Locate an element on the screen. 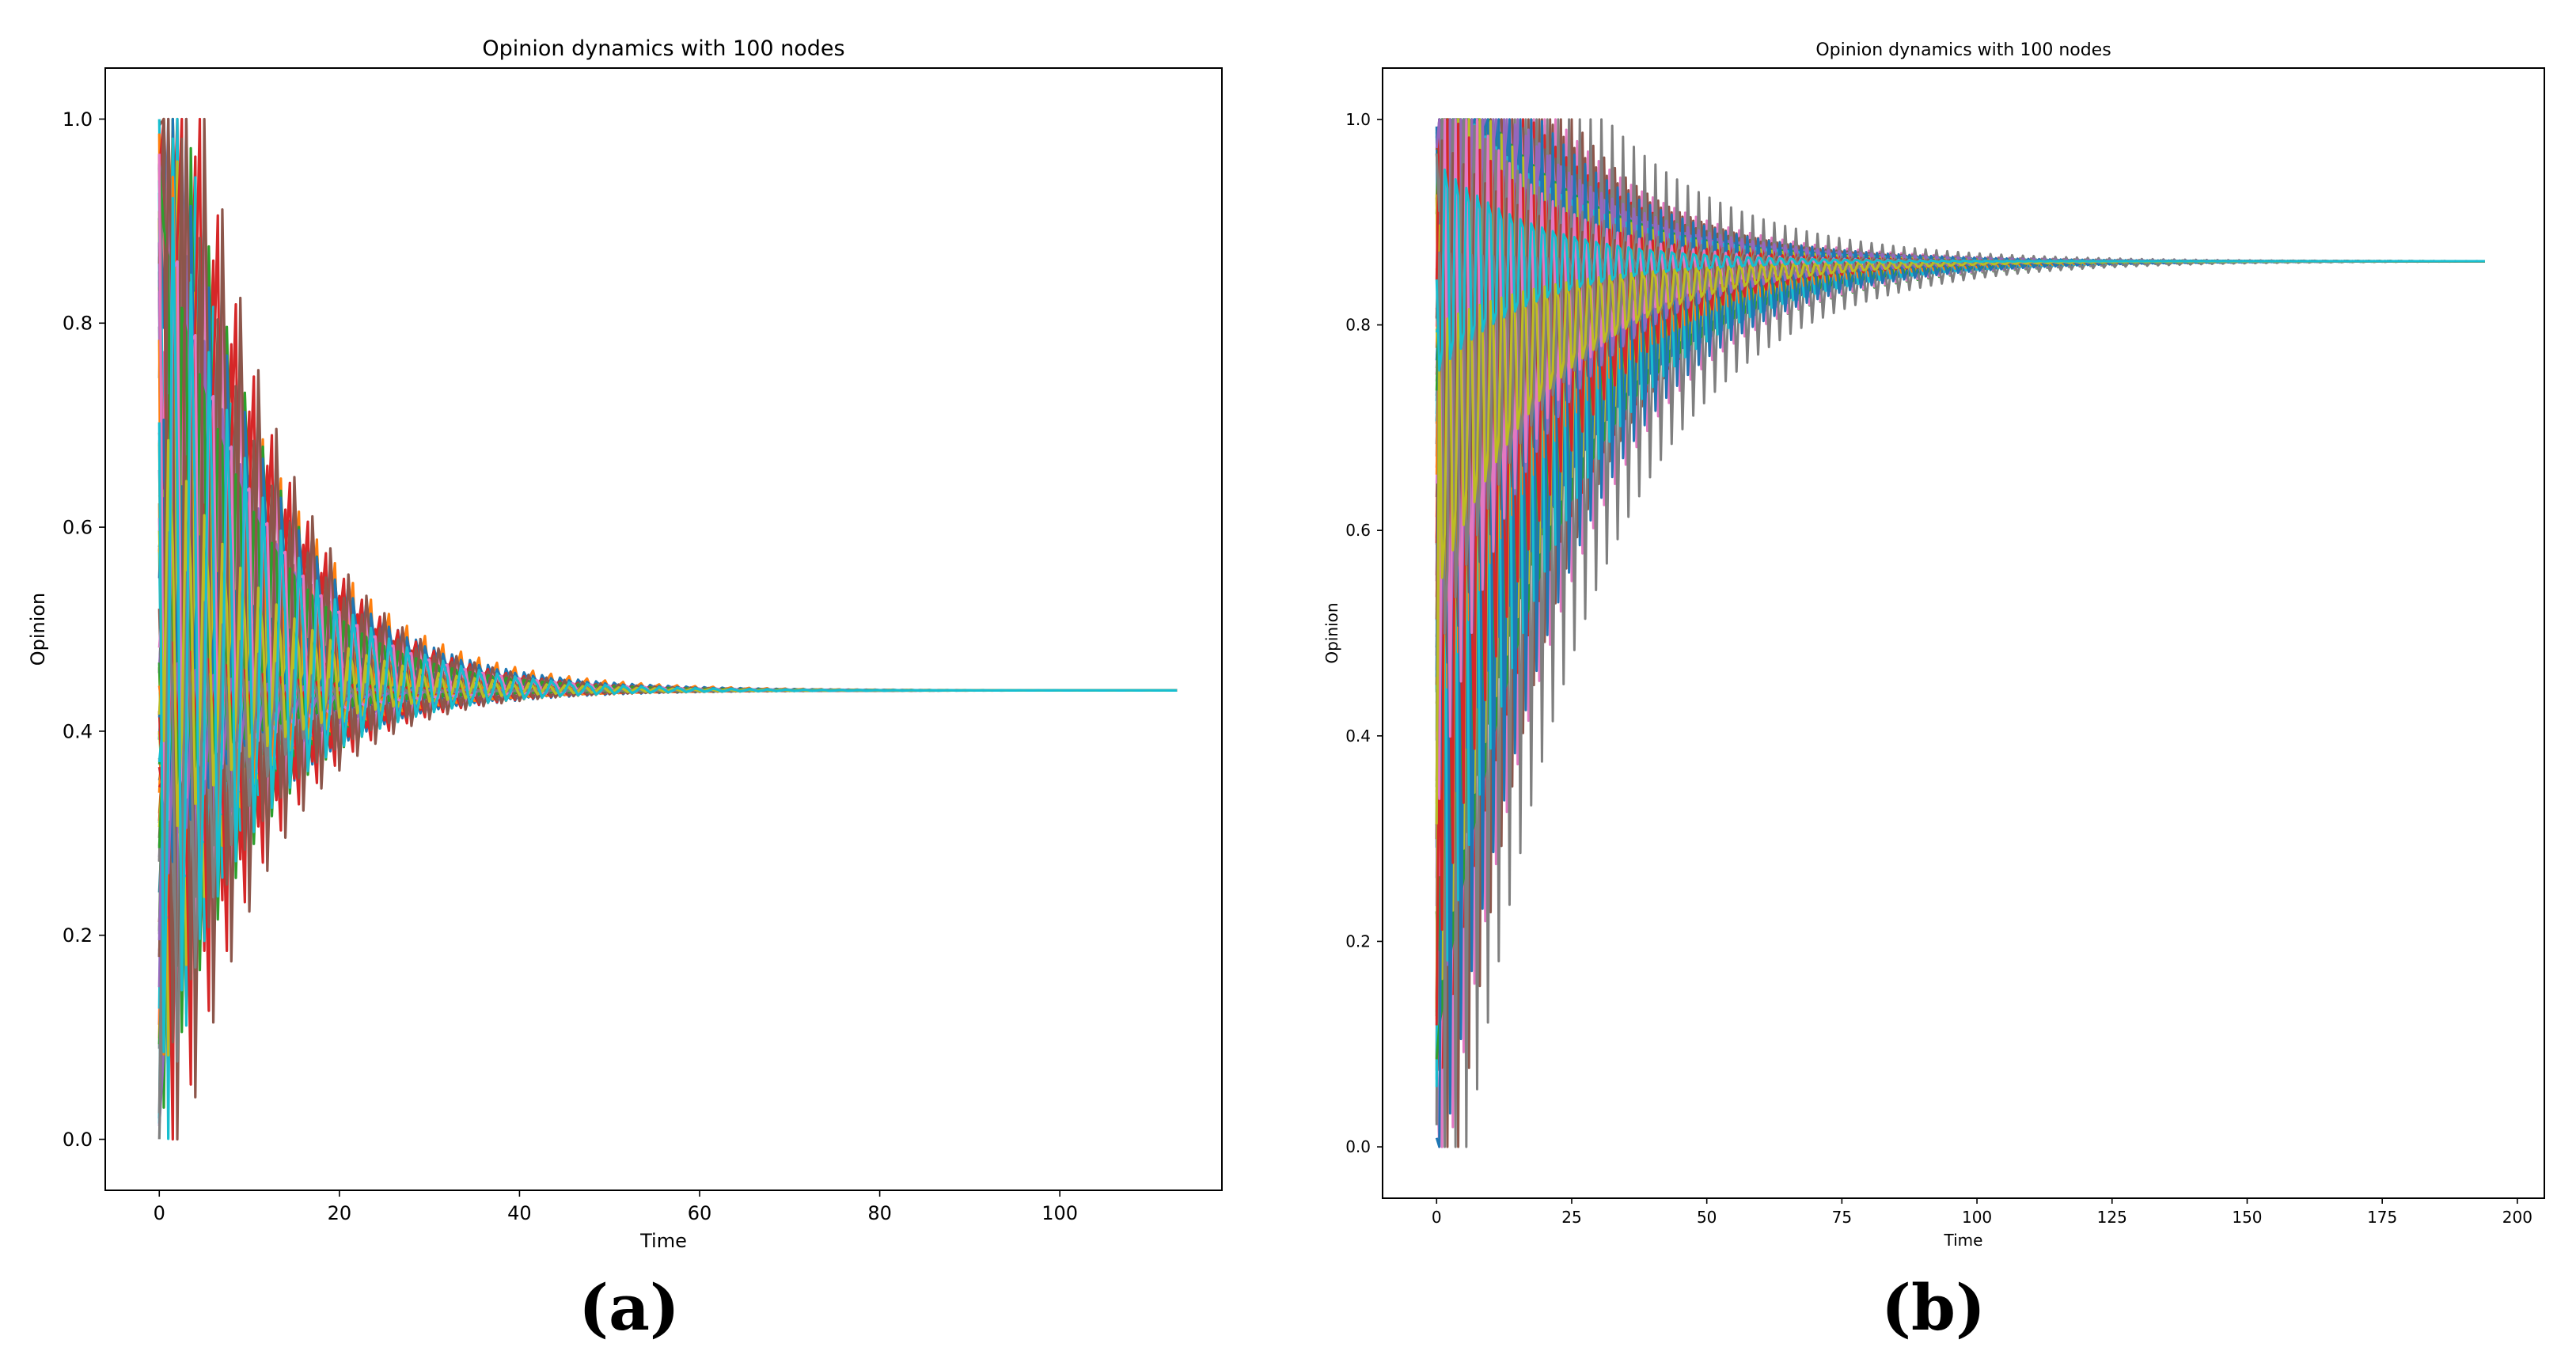 The width and height of the screenshot is (2576, 1366). panel-caption: (b) is located at coordinates (1933, 1307).